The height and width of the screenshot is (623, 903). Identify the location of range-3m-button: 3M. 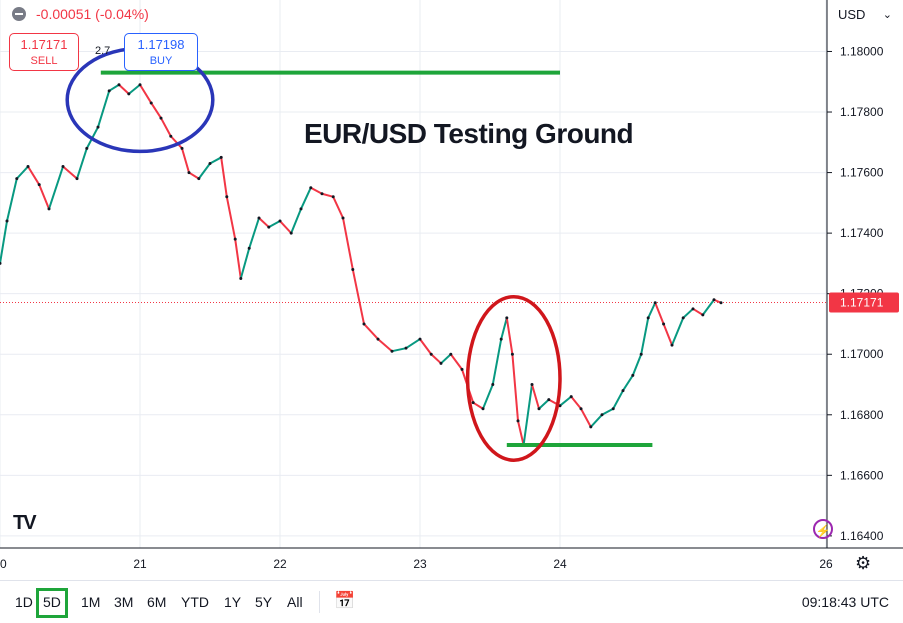
(124, 602).